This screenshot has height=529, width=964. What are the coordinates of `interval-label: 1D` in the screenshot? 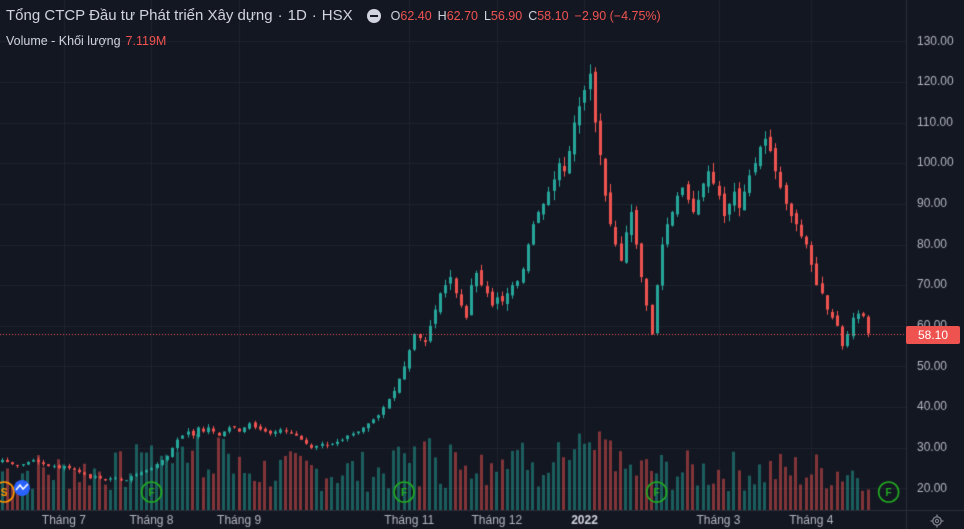 It's located at (297, 15).